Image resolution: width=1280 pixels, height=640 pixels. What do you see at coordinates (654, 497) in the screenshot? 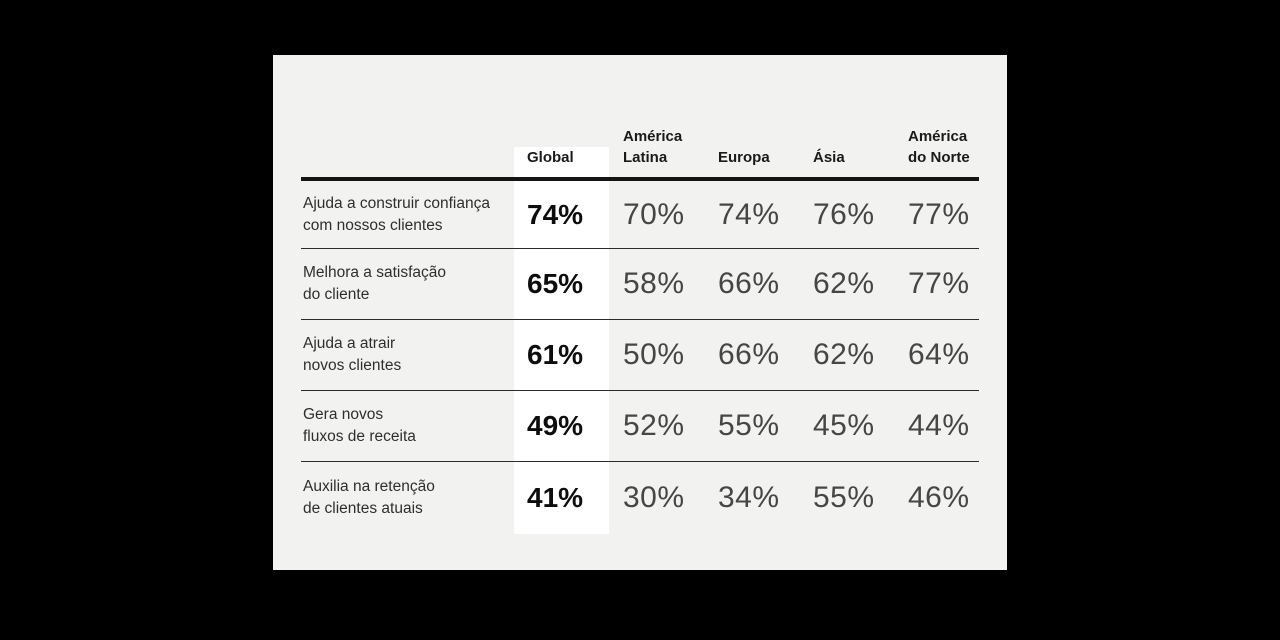
I see `value-america-latina: 30%` at bounding box center [654, 497].